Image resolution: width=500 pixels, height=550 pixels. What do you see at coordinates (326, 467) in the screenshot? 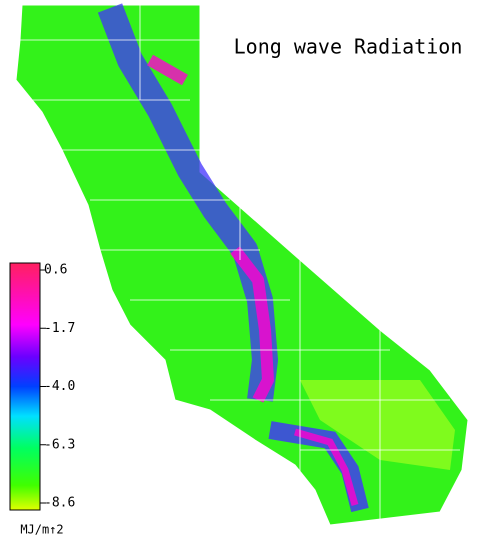
I see `southern-peak` at bounding box center [326, 467].